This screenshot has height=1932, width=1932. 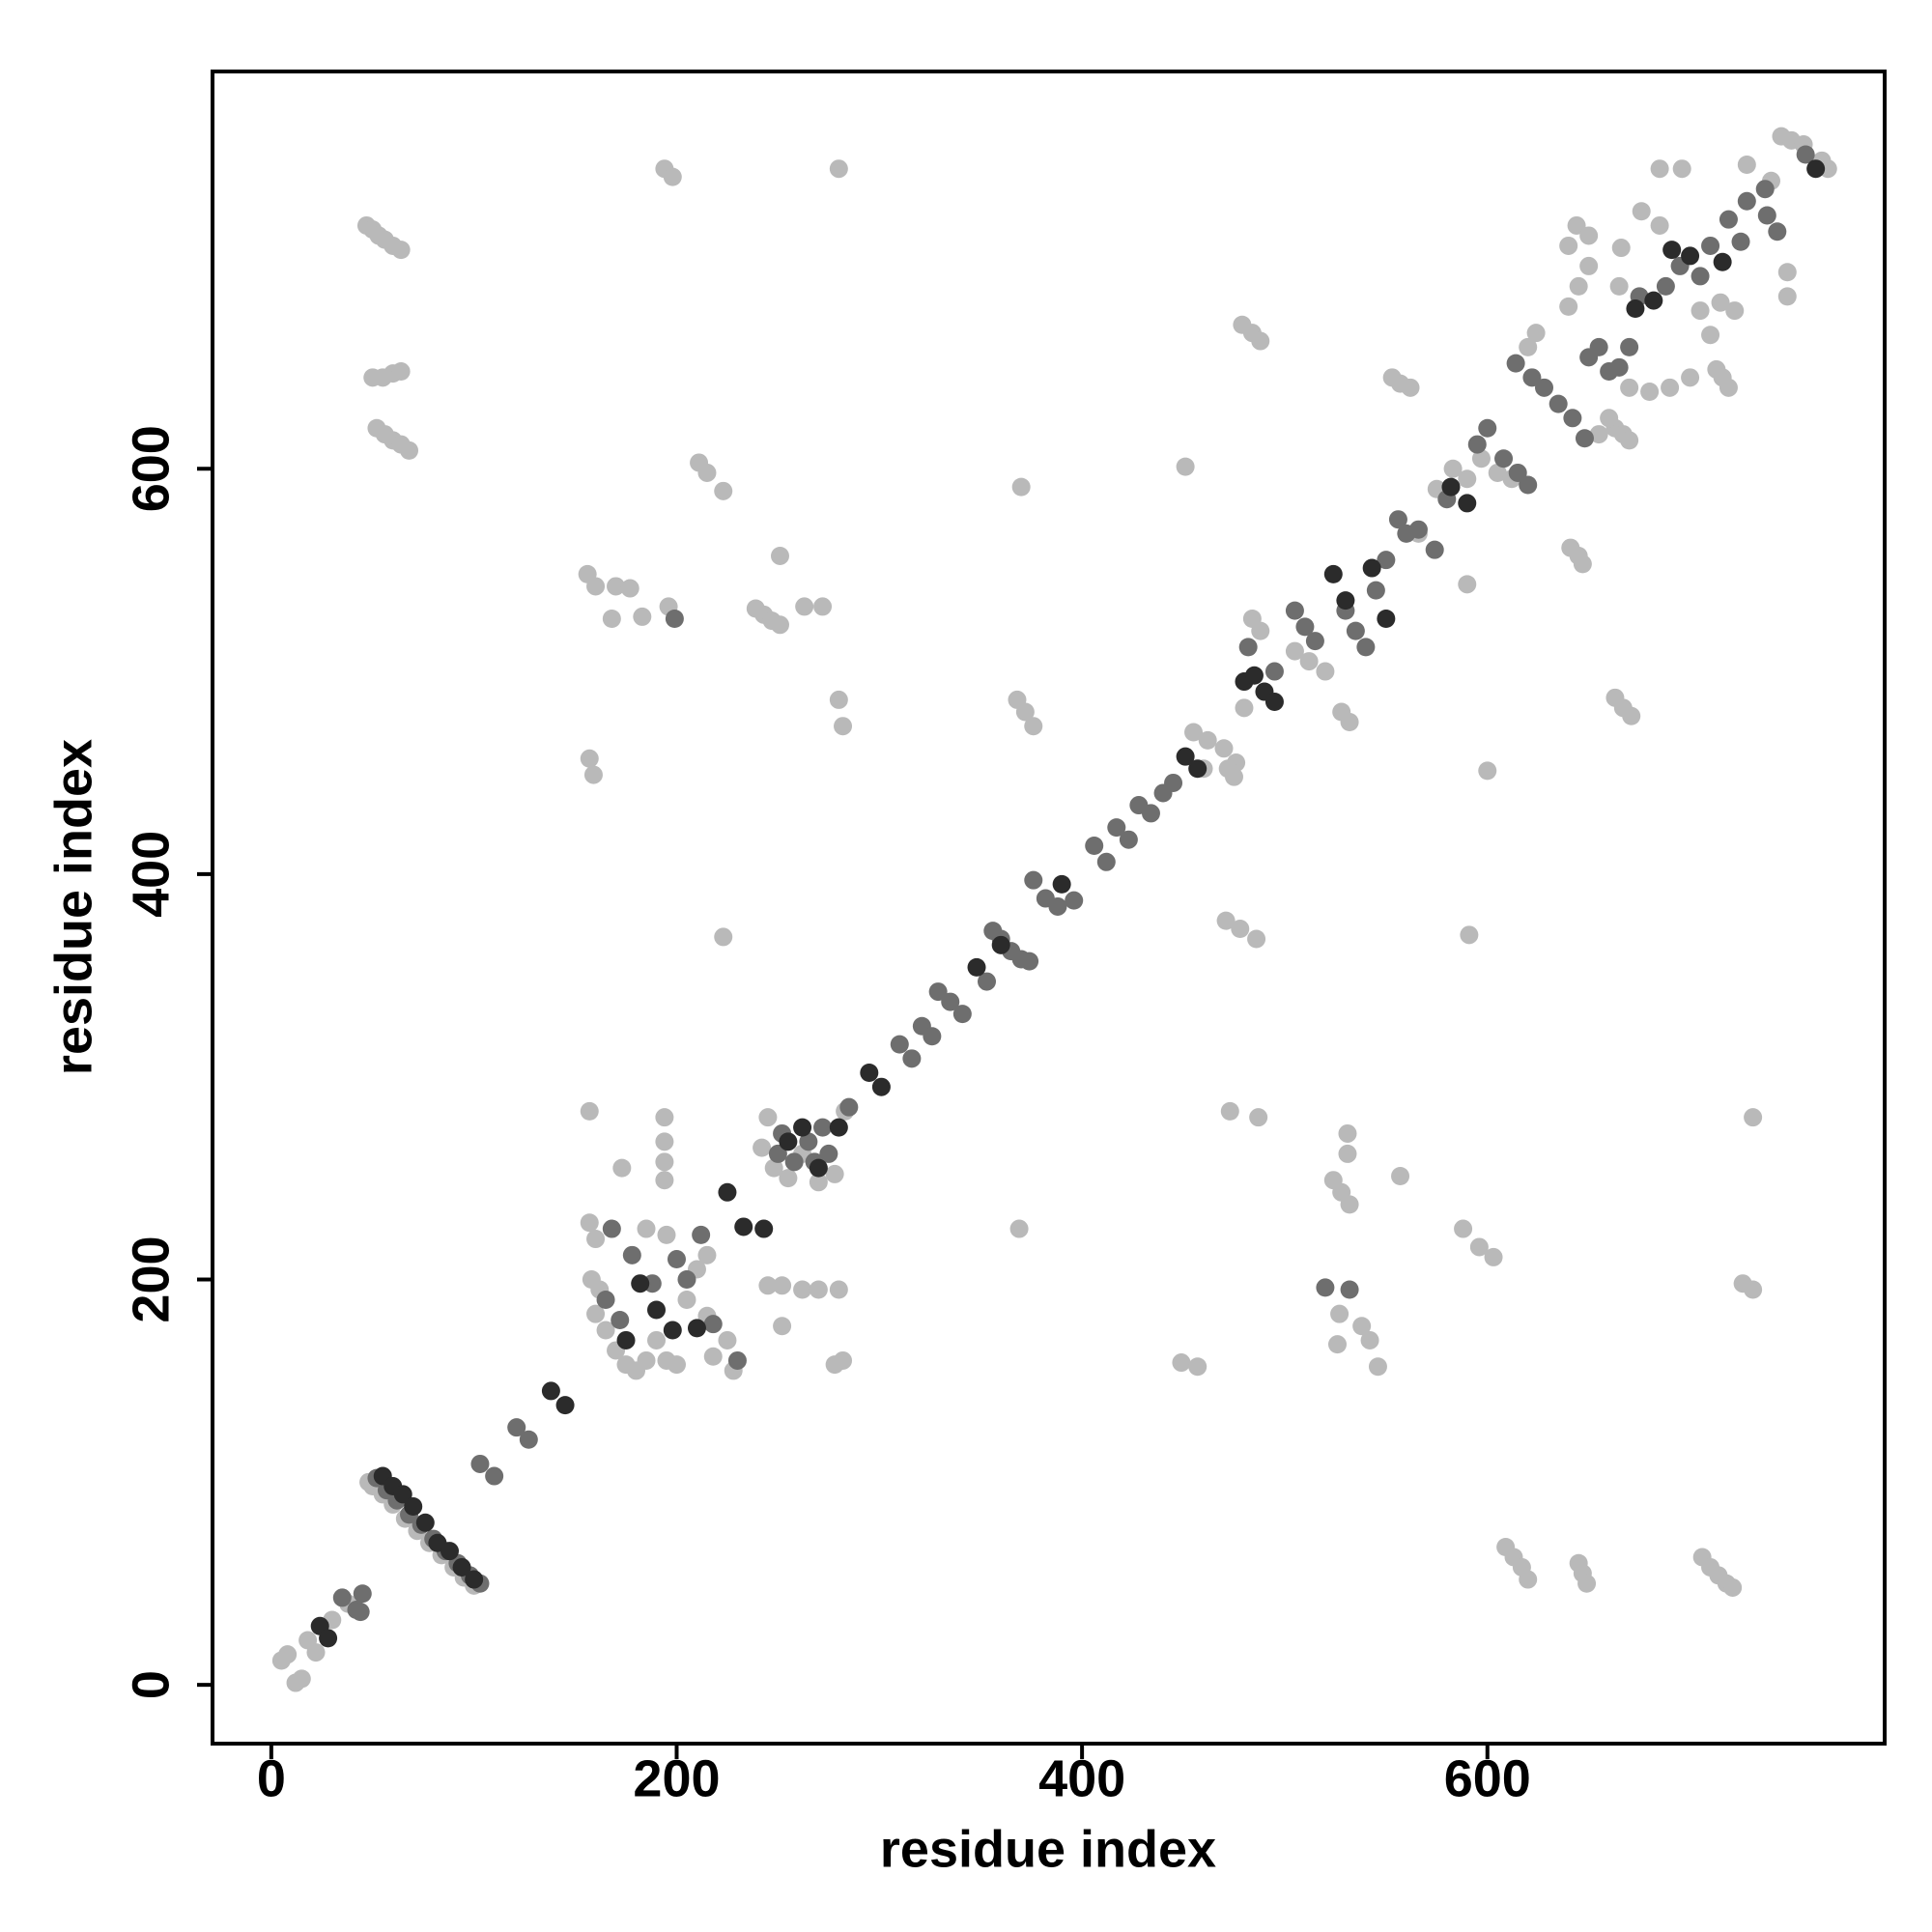 I want to click on x-tick-label: 400, so click(x=1081, y=1778).